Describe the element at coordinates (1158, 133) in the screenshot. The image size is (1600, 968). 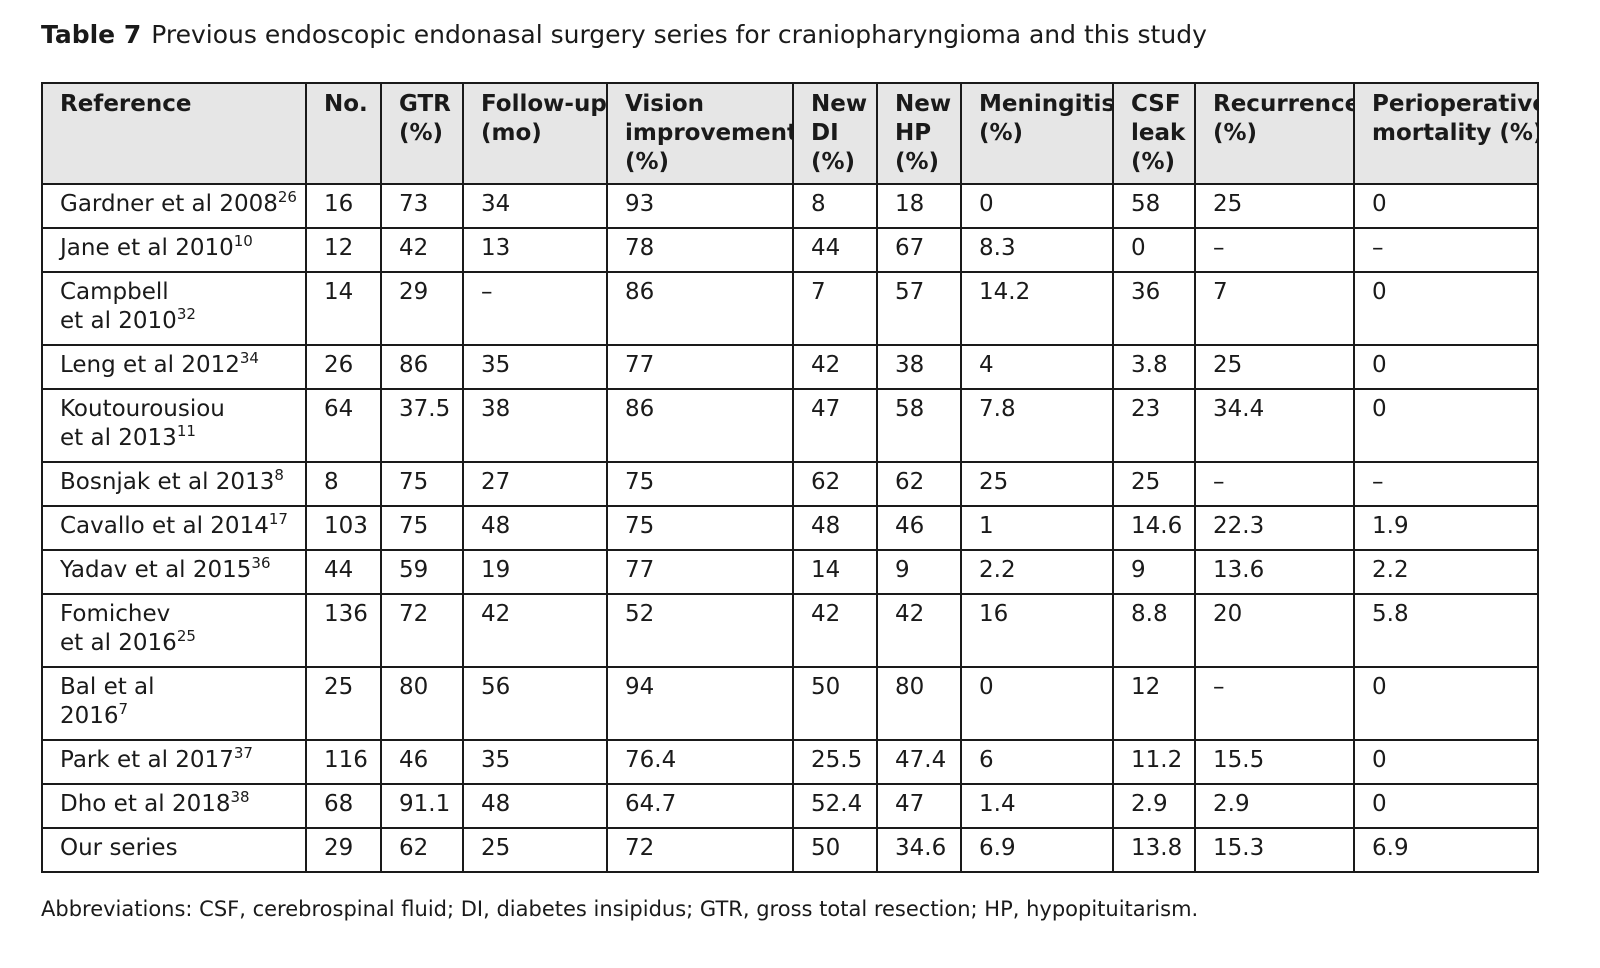
I see `column-header-line: leak` at that location.